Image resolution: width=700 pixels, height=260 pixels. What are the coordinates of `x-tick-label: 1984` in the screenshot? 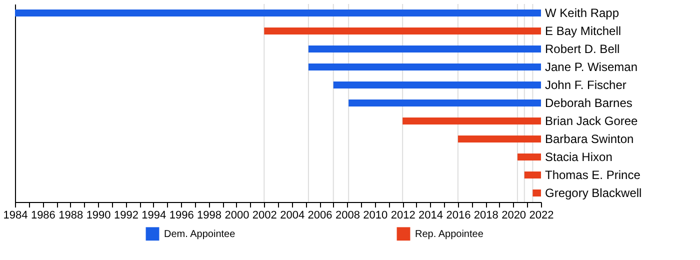 It's located at (15, 216).